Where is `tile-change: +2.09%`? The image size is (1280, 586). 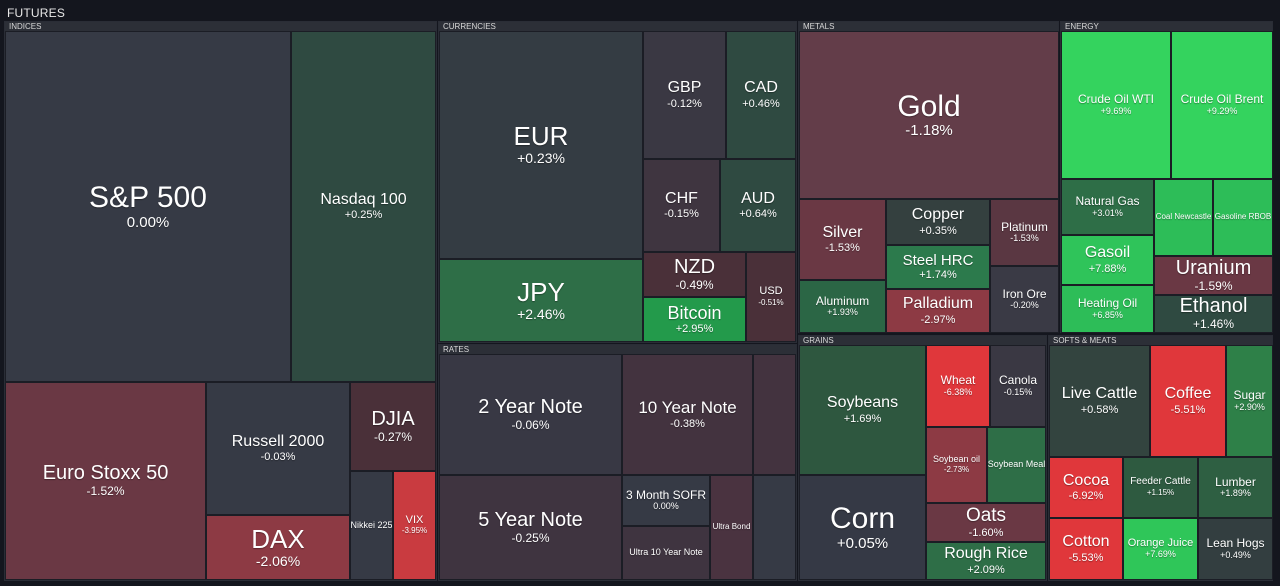 tile-change: +2.09% is located at coordinates (986, 569).